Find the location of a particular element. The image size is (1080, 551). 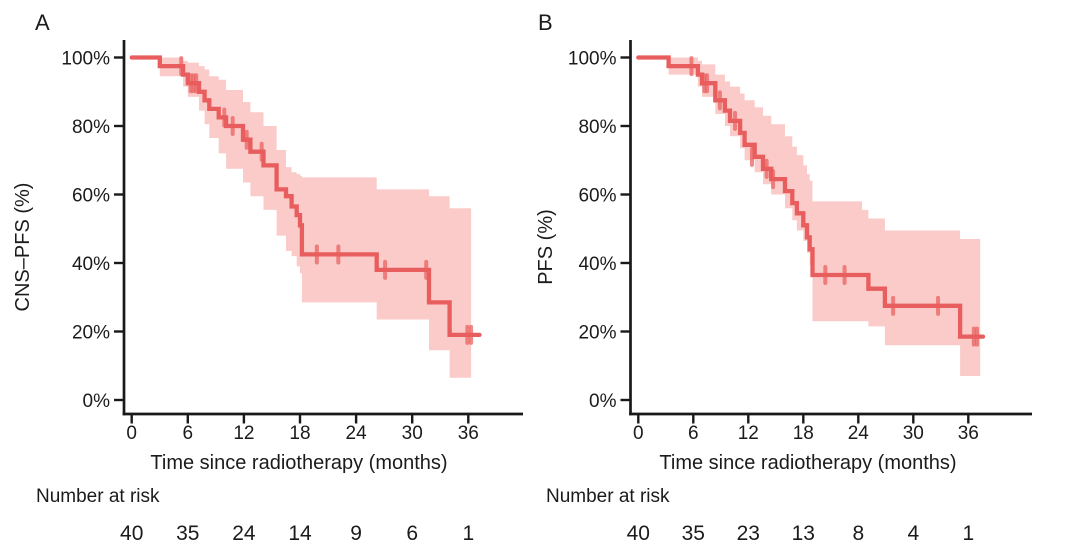

panel-a-risk-count: 35 is located at coordinates (187, 533).